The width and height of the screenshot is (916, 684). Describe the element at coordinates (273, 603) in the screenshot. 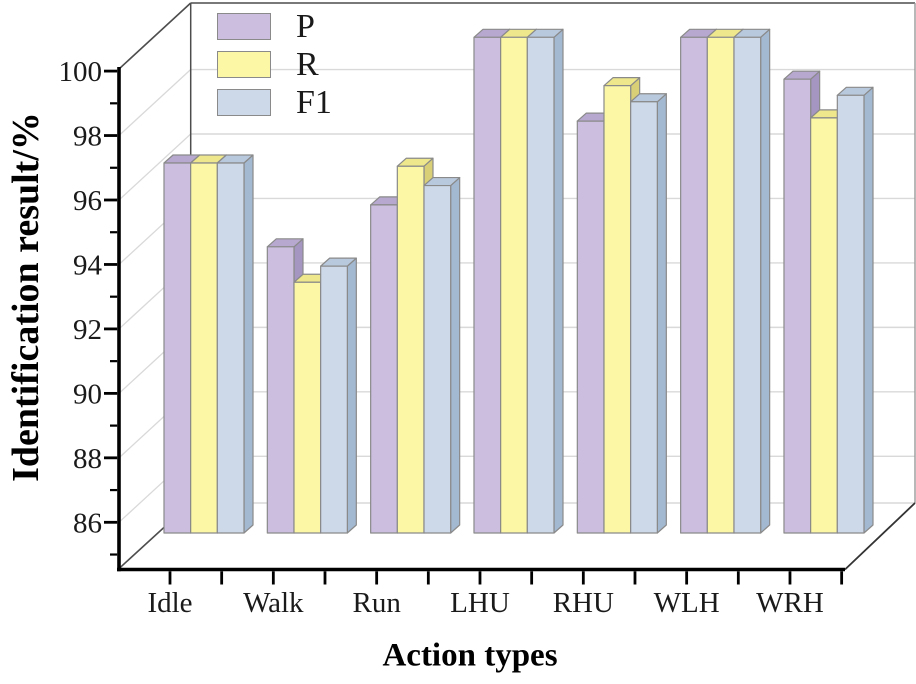

I see `x-tick-label: Walk` at that location.